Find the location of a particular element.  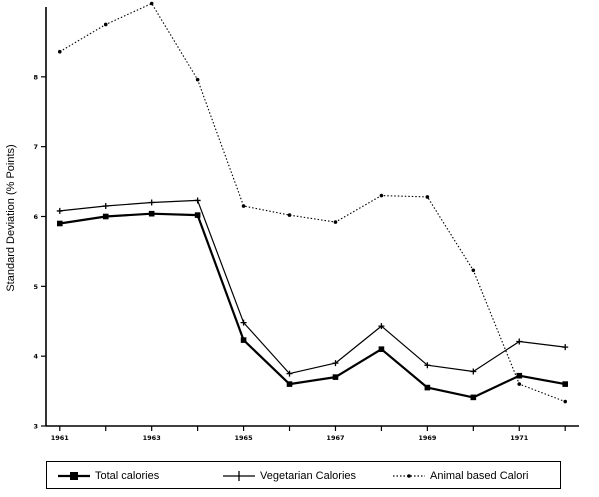

x-tick-label: 1963 is located at coordinates (152, 438).